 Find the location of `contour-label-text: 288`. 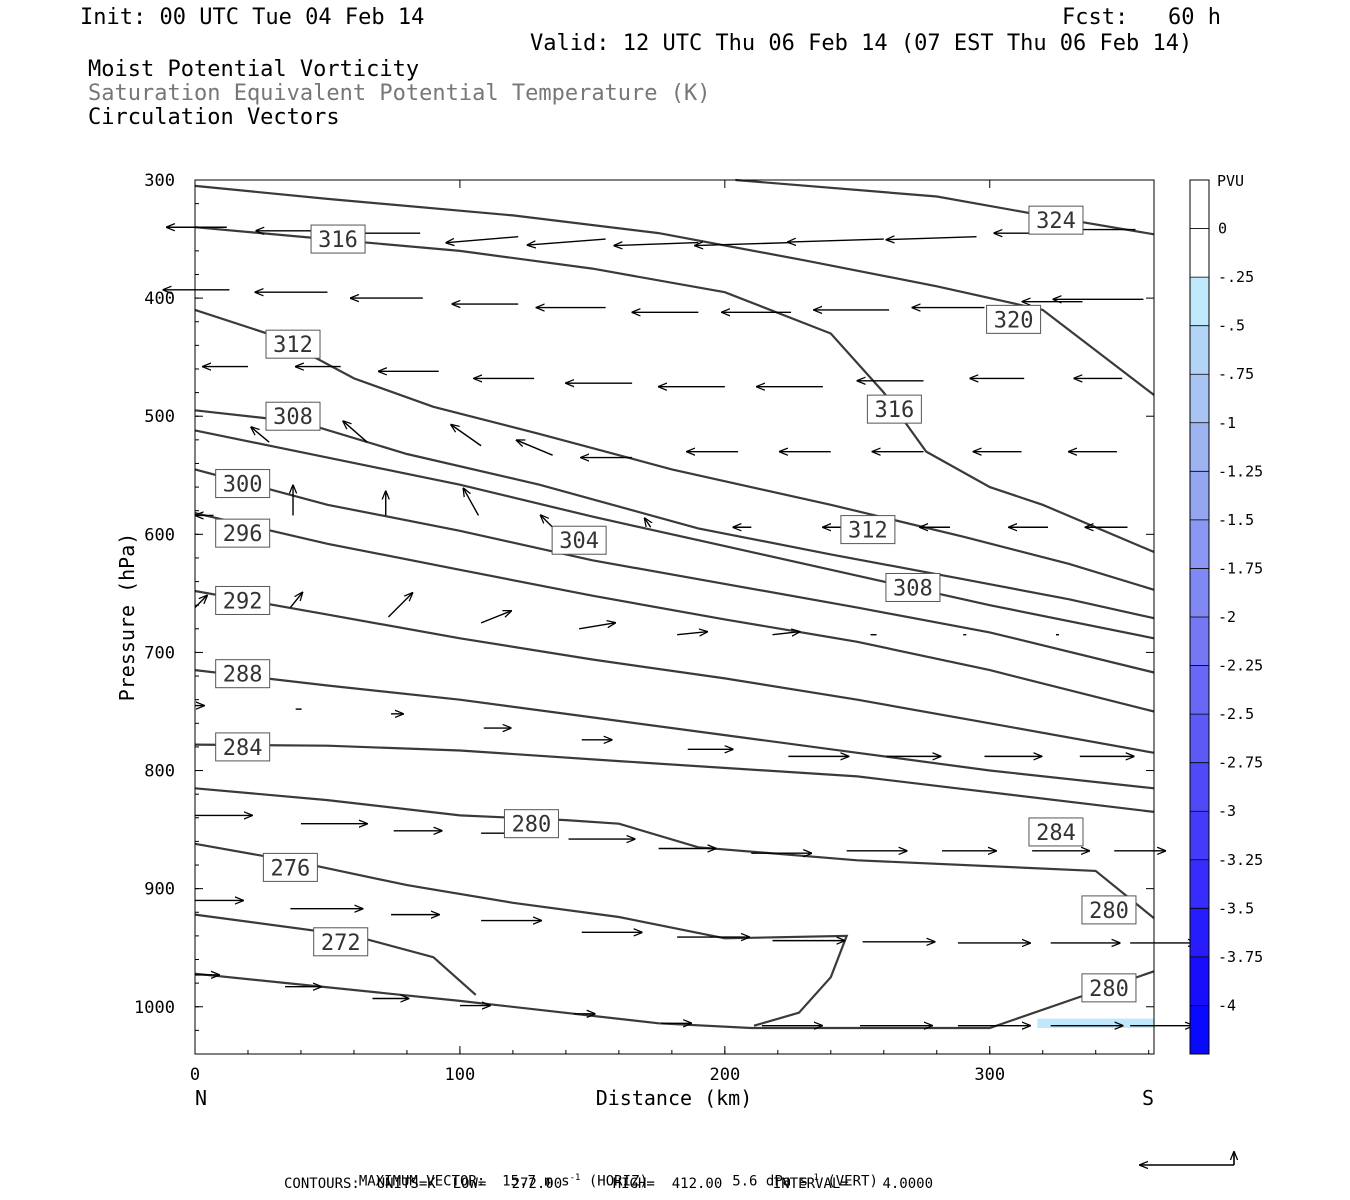

contour-label-text: 288 is located at coordinates (243, 675).